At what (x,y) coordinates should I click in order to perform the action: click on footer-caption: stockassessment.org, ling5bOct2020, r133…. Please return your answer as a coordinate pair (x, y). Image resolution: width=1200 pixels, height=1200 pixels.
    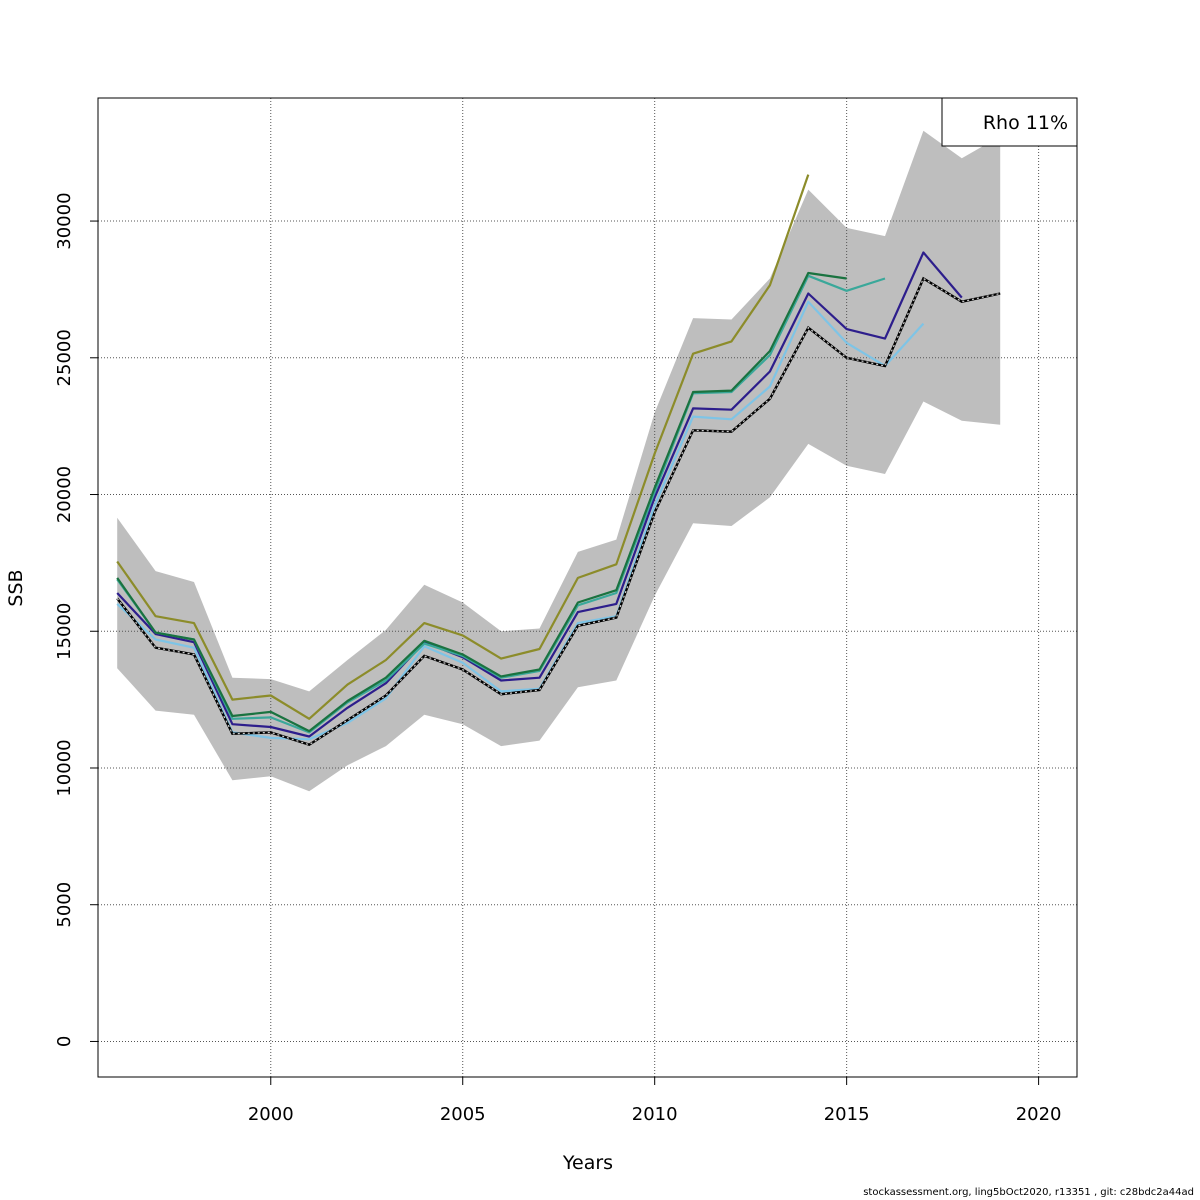
    Looking at the image, I should click on (1028, 1192).